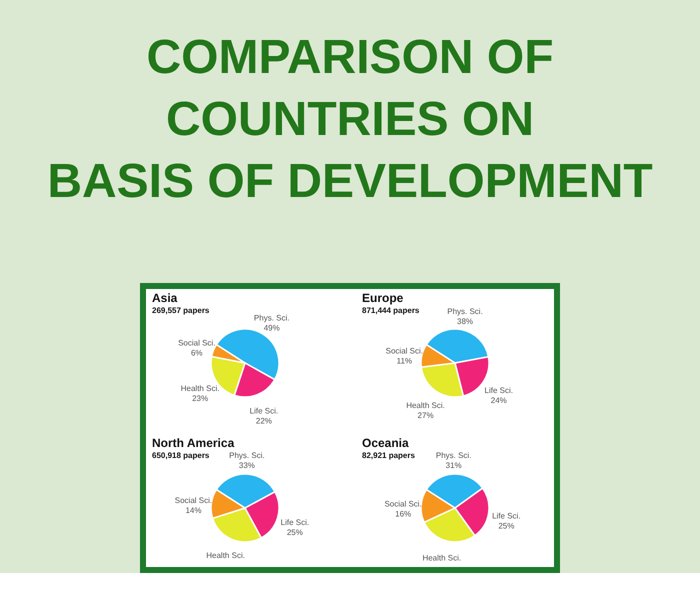 The height and width of the screenshot is (600, 700). Describe the element at coordinates (426, 415) in the screenshot. I see `data-label: 27%` at that location.